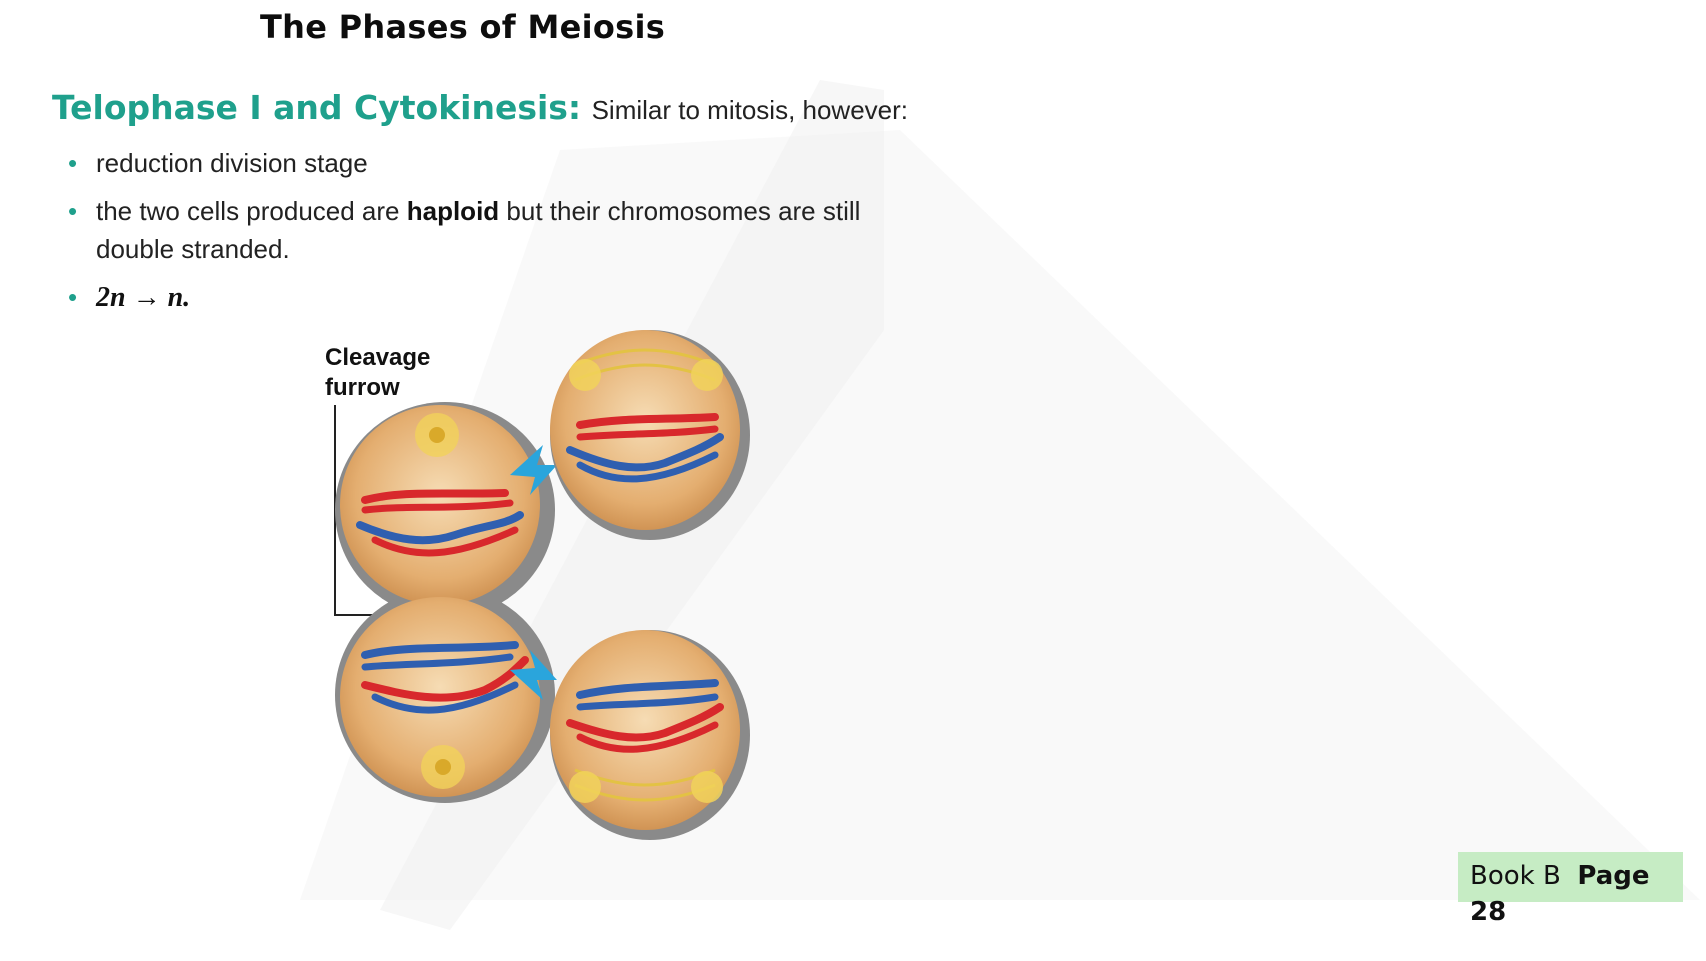 This screenshot has height=961, width=1706. What do you see at coordinates (463, 27) in the screenshot?
I see `page-title: The Phases of Meiosis` at bounding box center [463, 27].